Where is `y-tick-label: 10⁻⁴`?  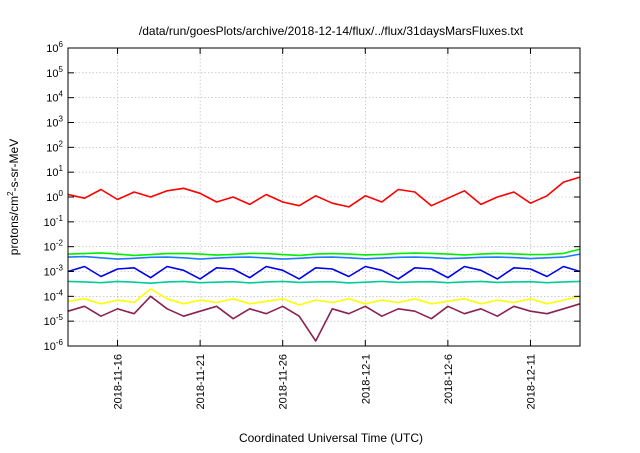 y-tick-label: 10⁻⁴ is located at coordinates (54, 295).